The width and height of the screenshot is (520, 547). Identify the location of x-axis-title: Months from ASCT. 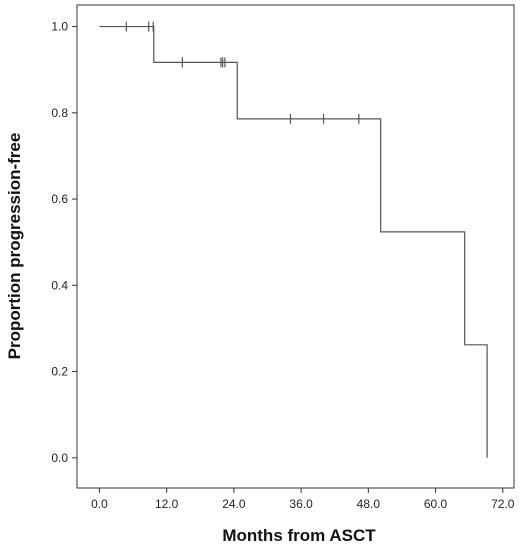
(299, 535).